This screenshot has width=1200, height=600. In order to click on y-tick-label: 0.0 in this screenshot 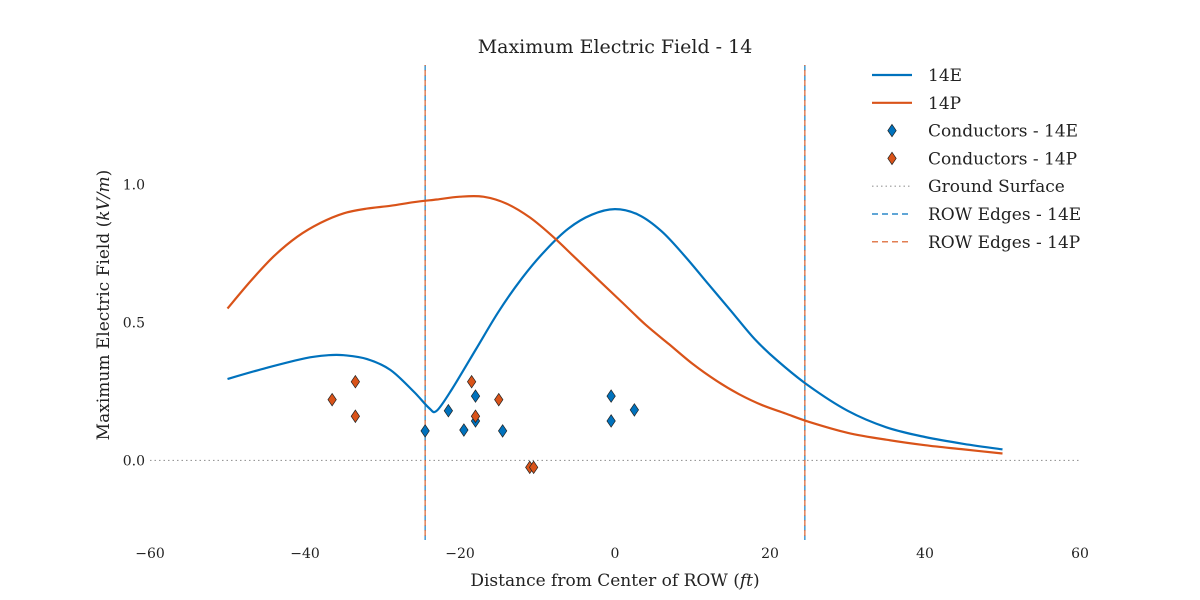, I will do `click(134, 461)`.